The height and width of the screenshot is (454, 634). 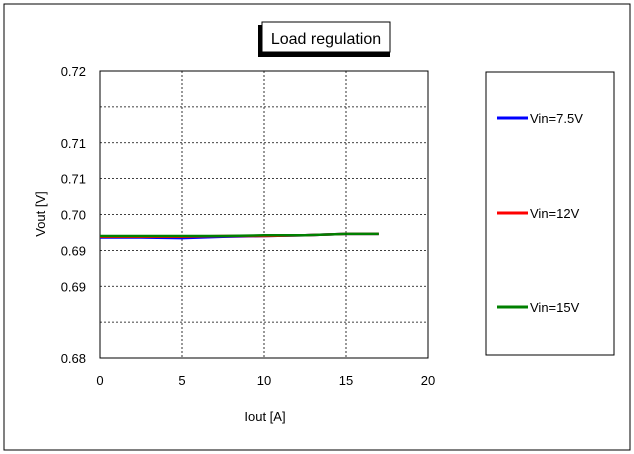 I want to click on x-tick-label: 10, so click(x=264, y=380).